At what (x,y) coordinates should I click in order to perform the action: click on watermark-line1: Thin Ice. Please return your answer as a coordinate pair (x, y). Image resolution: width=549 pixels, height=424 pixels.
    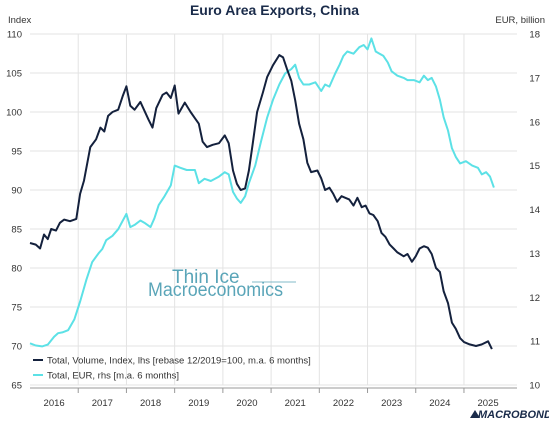
    Looking at the image, I should click on (206, 277).